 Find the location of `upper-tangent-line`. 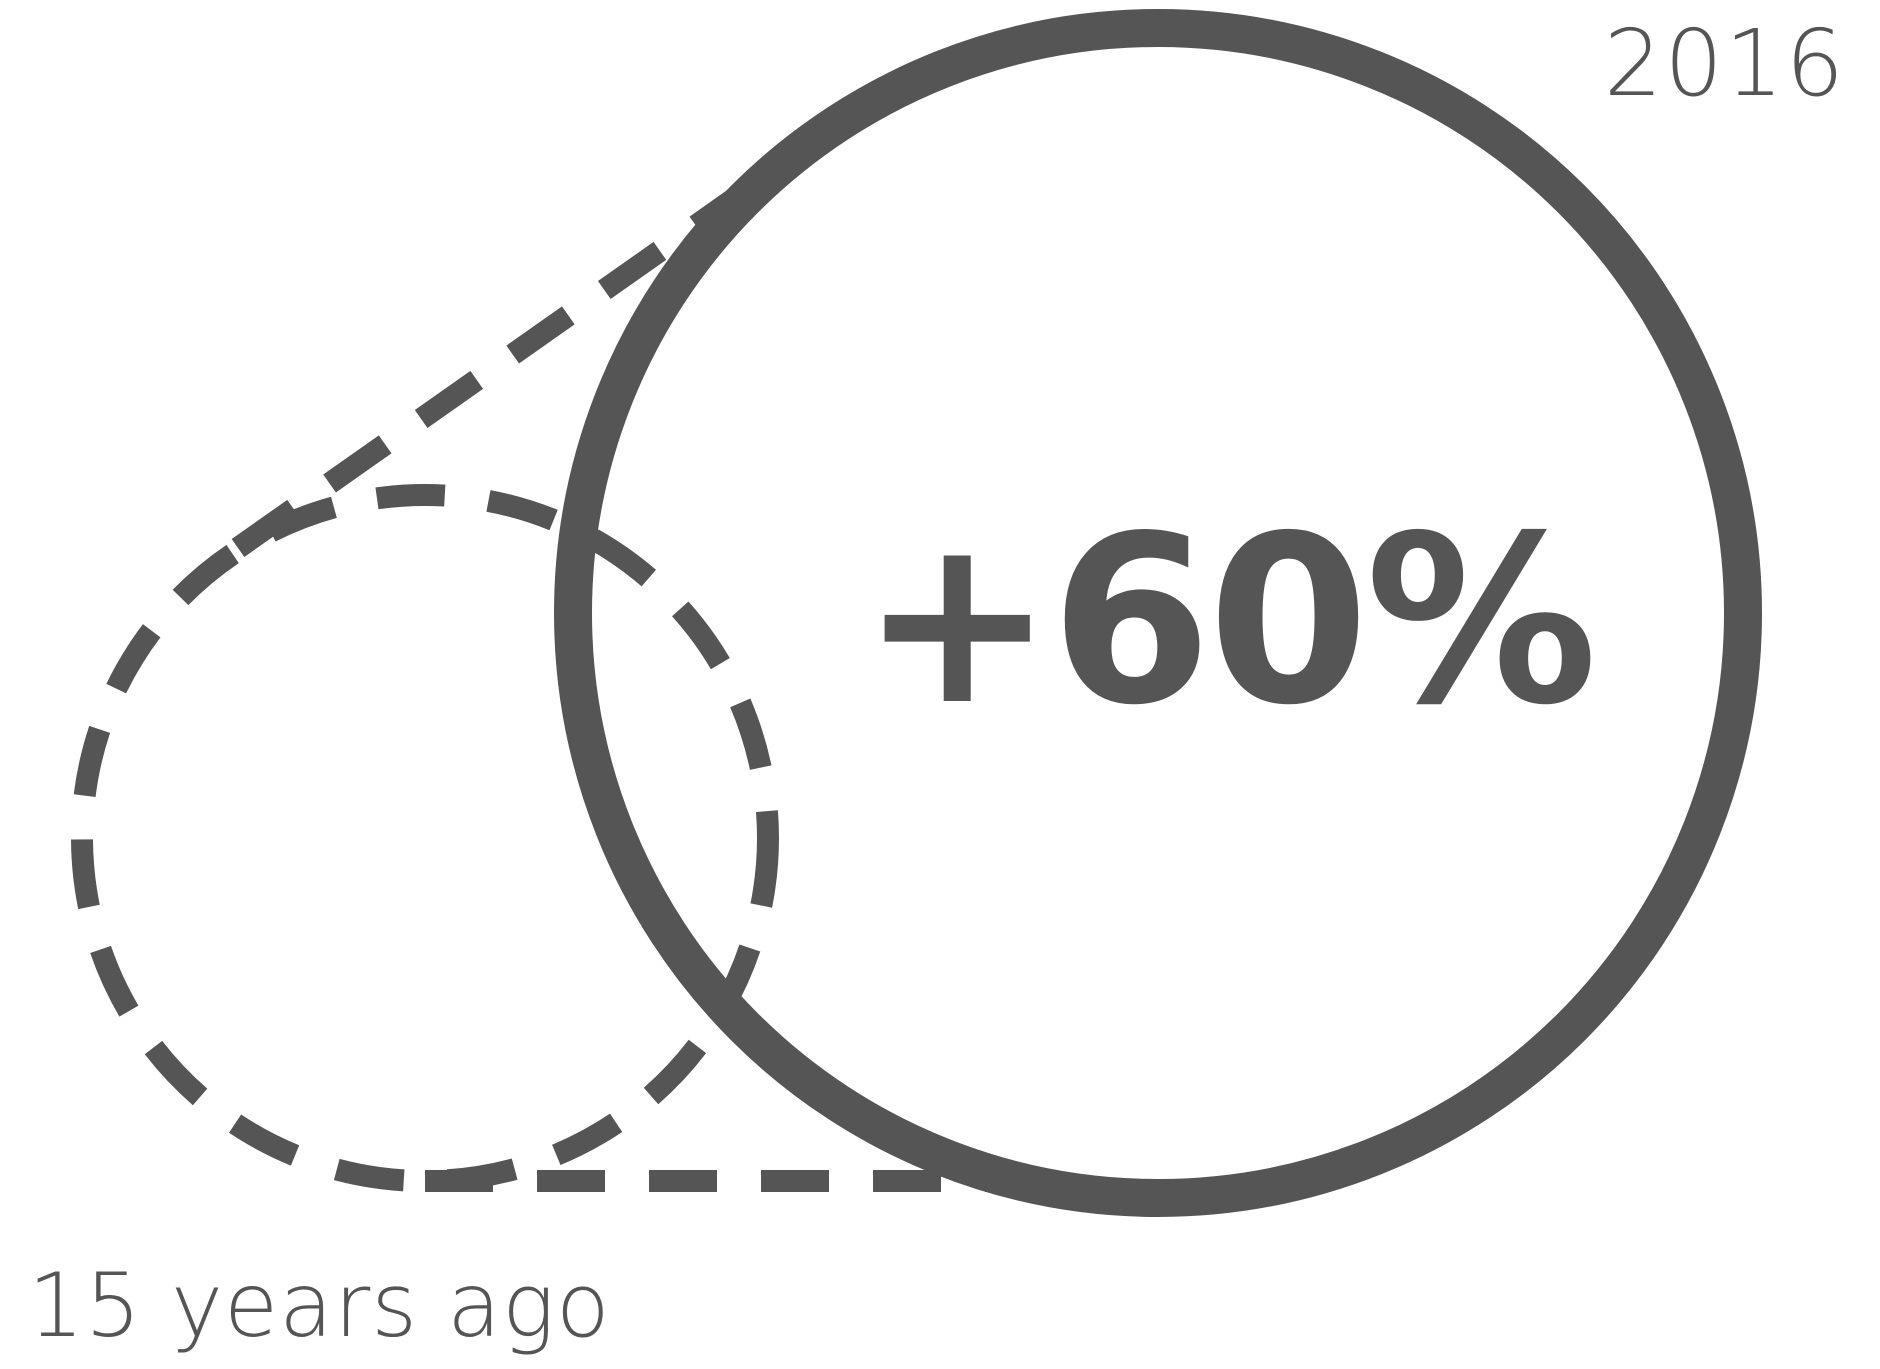

upper-tangent-line is located at coordinates (486, 373).